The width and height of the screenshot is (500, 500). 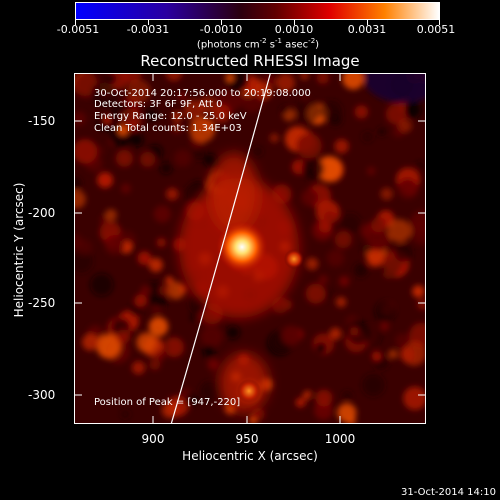 What do you see at coordinates (153, 439) in the screenshot?
I see `x-tick-label: 900` at bounding box center [153, 439].